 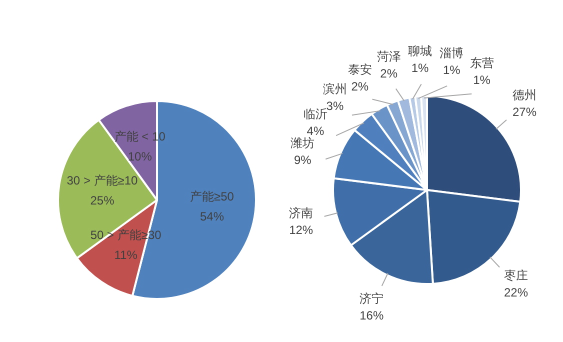 What do you see at coordinates (372, 315) in the screenshot?
I see `data-label: 16%` at bounding box center [372, 315].